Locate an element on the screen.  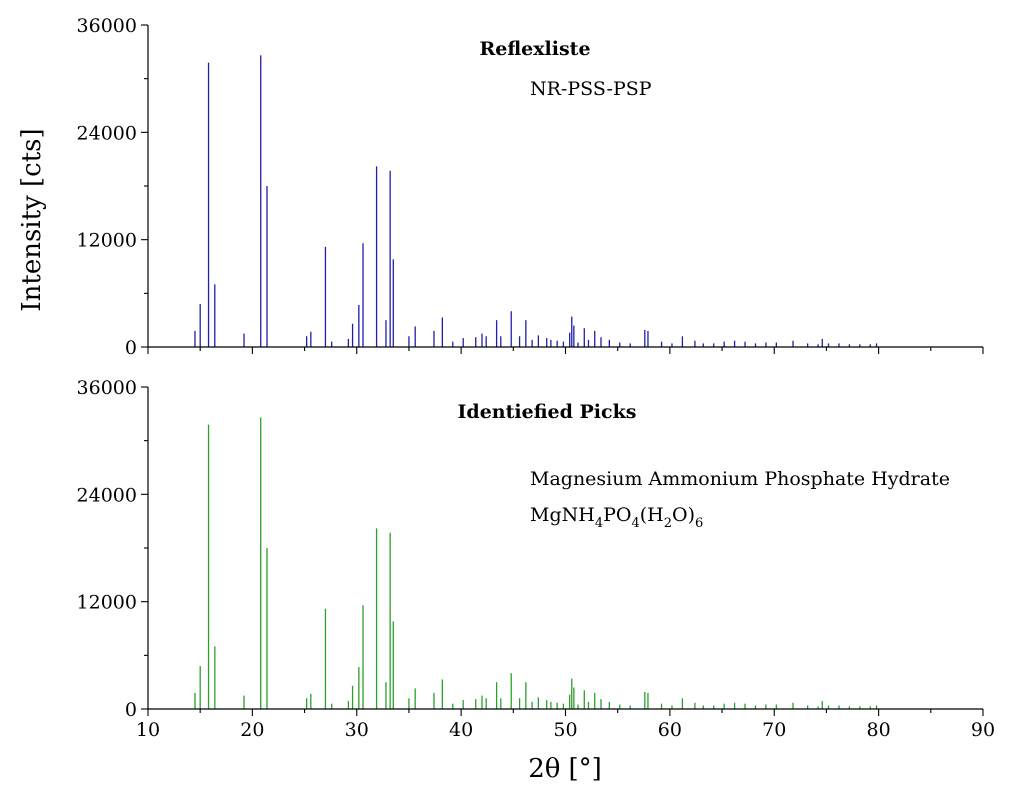
formula-part: PO is located at coordinates (617, 515).